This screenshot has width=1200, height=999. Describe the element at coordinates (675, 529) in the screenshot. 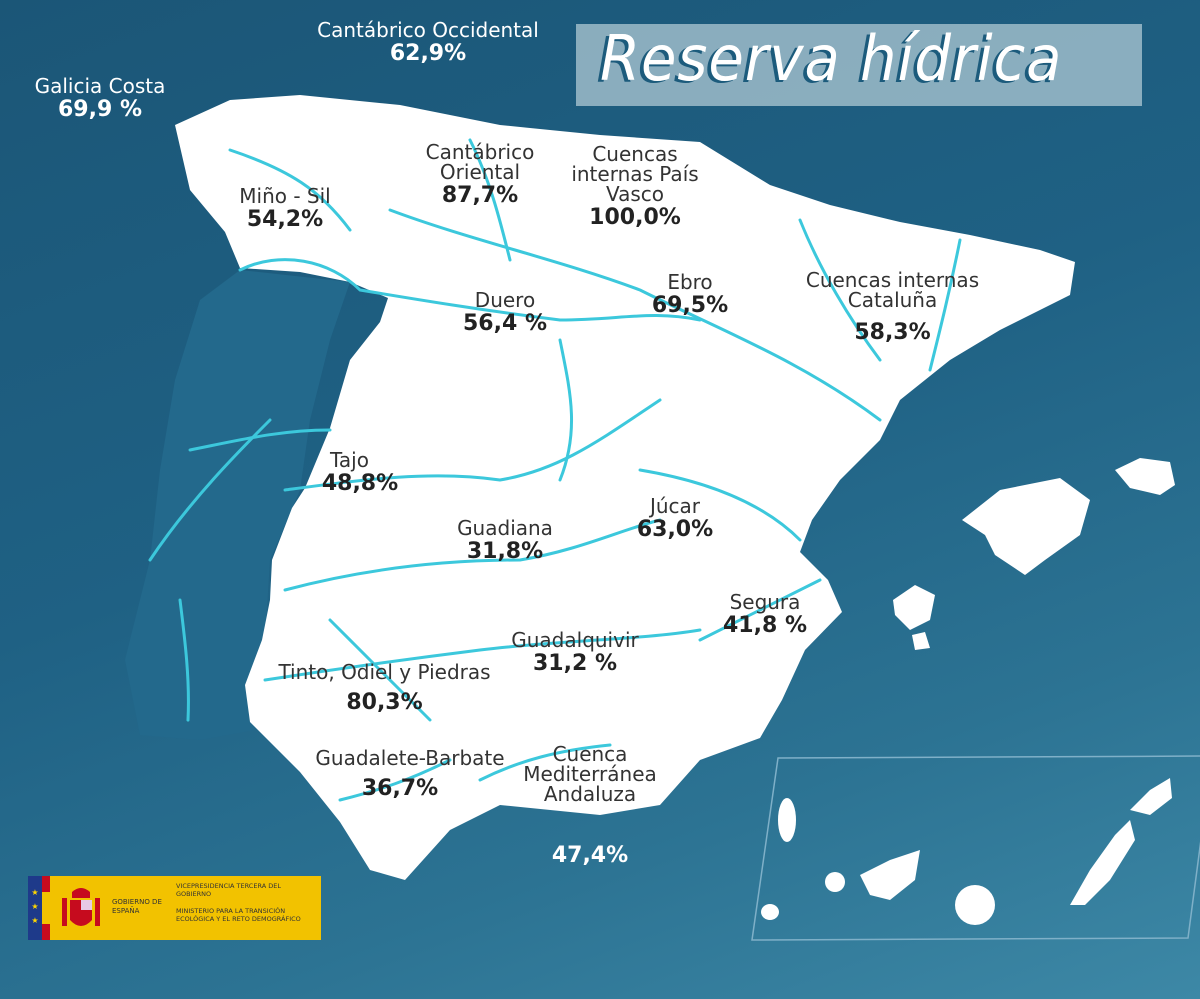

I see `basin-value: 63,0%` at that location.